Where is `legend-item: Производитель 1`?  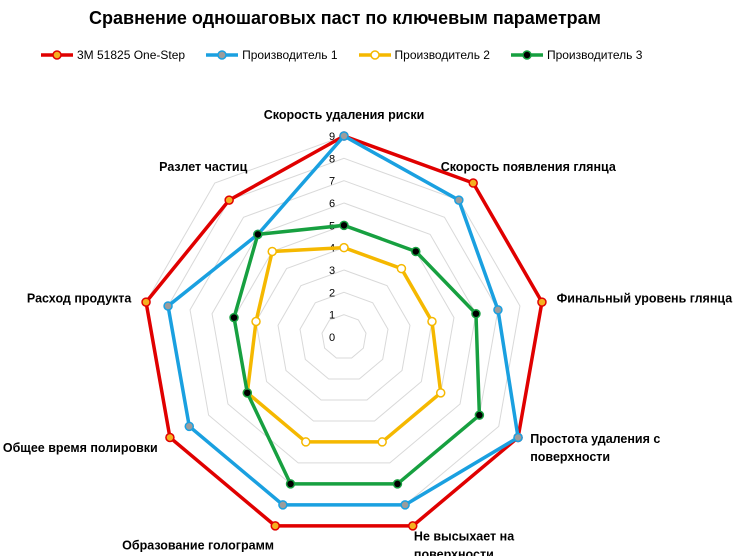 legend-item: Производитель 1 is located at coordinates (271, 55).